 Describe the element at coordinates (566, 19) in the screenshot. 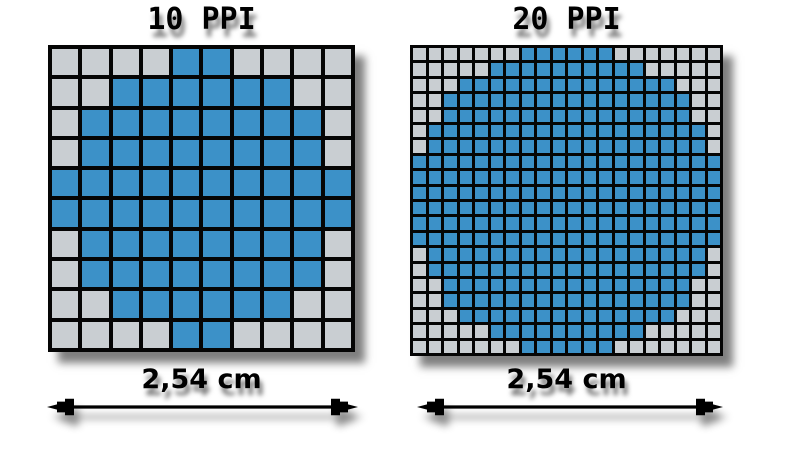

I see `panel-title-20ppi: 20 PPI` at that location.